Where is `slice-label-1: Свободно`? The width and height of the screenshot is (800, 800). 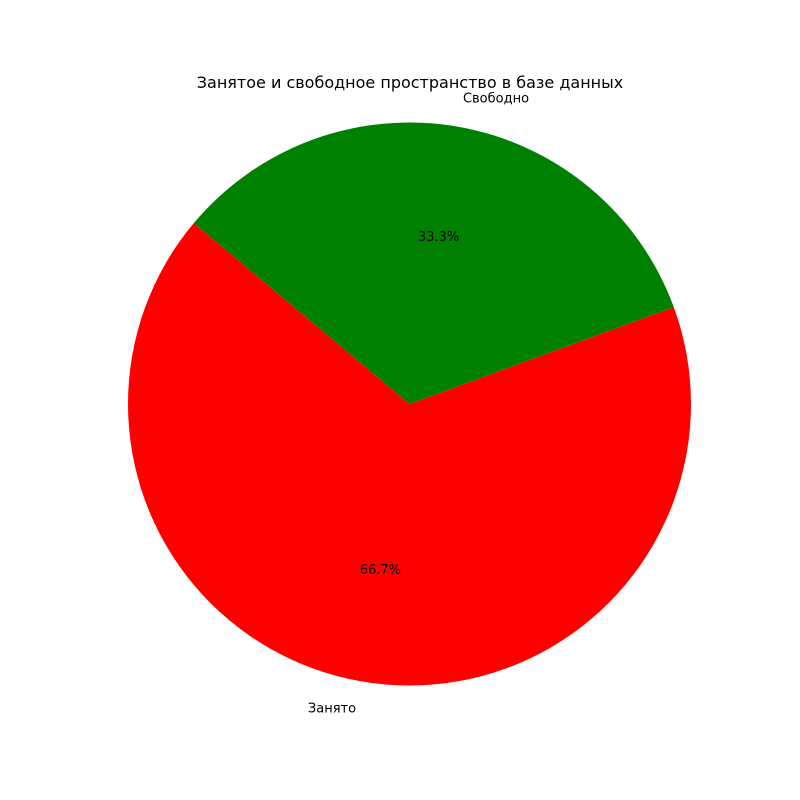
slice-label-1: Свободно is located at coordinates (496, 98).